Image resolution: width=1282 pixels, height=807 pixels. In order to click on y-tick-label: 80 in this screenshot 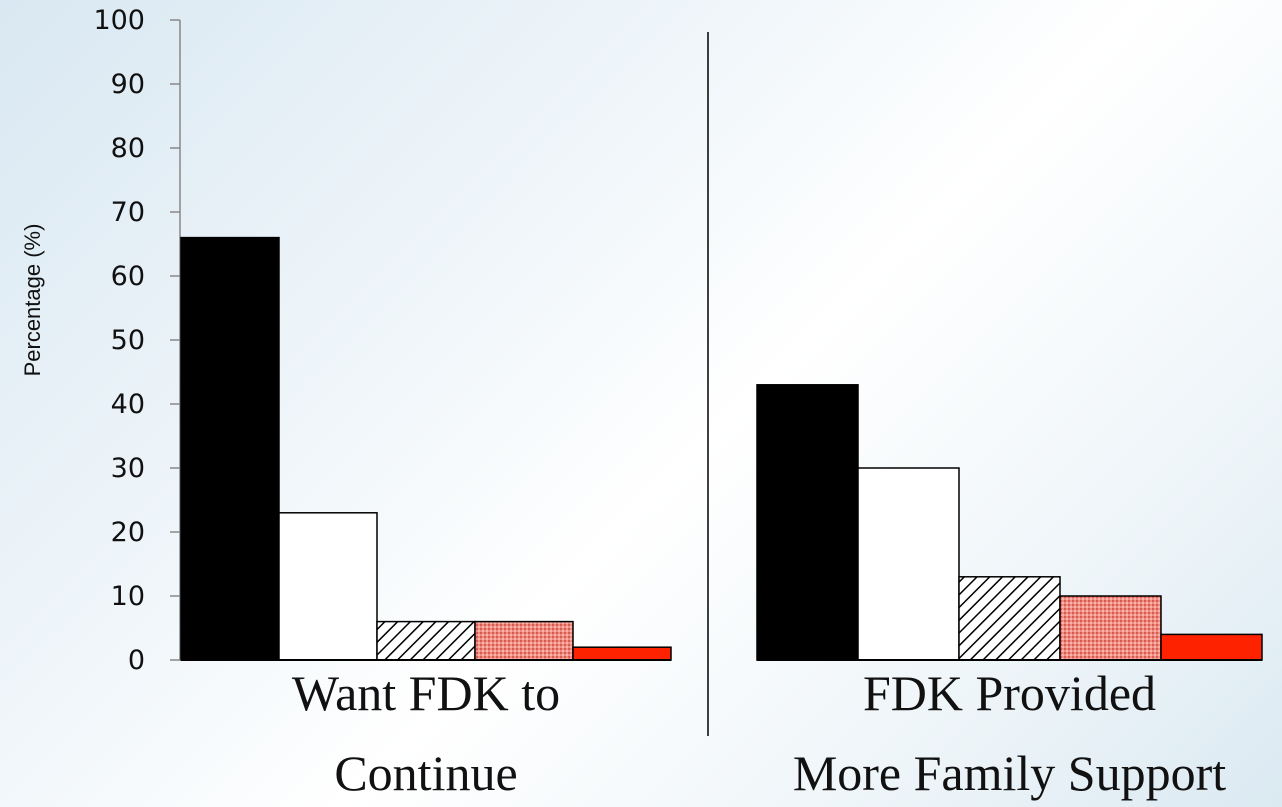, I will do `click(128, 148)`.